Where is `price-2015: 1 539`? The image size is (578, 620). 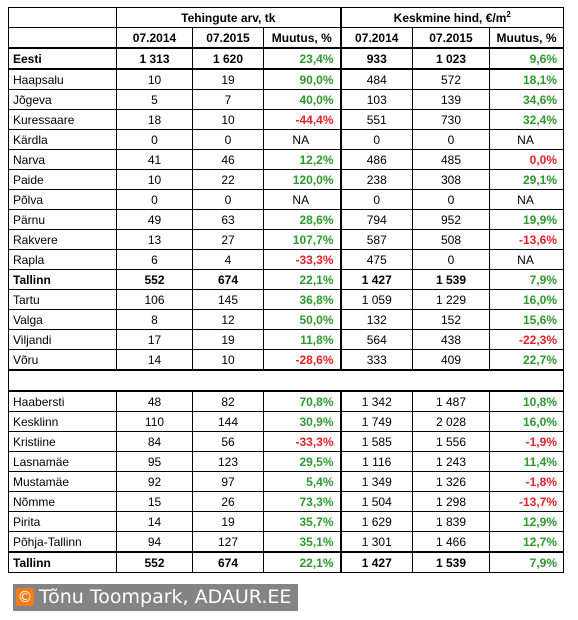 price-2015: 1 539 is located at coordinates (451, 562).